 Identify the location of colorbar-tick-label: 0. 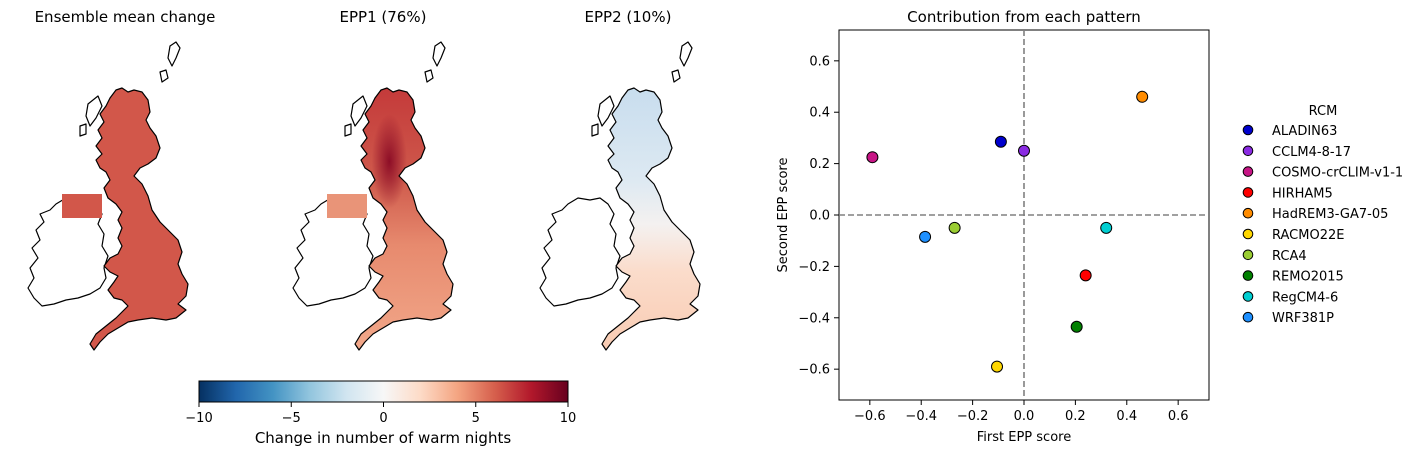
(383, 418).